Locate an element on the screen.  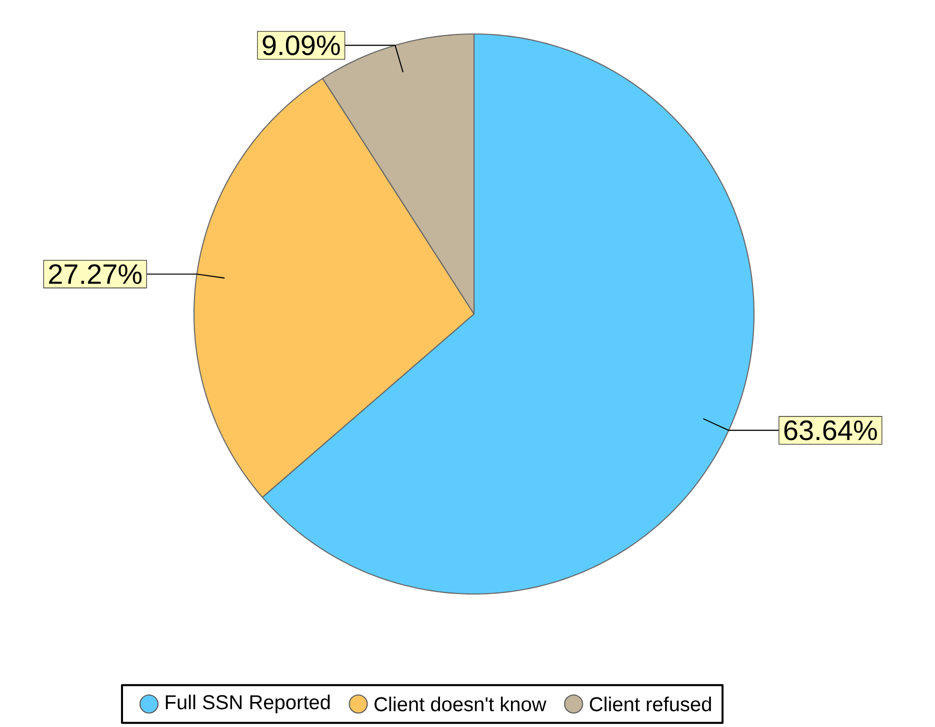
legend-label: Client refused is located at coordinates (650, 704).